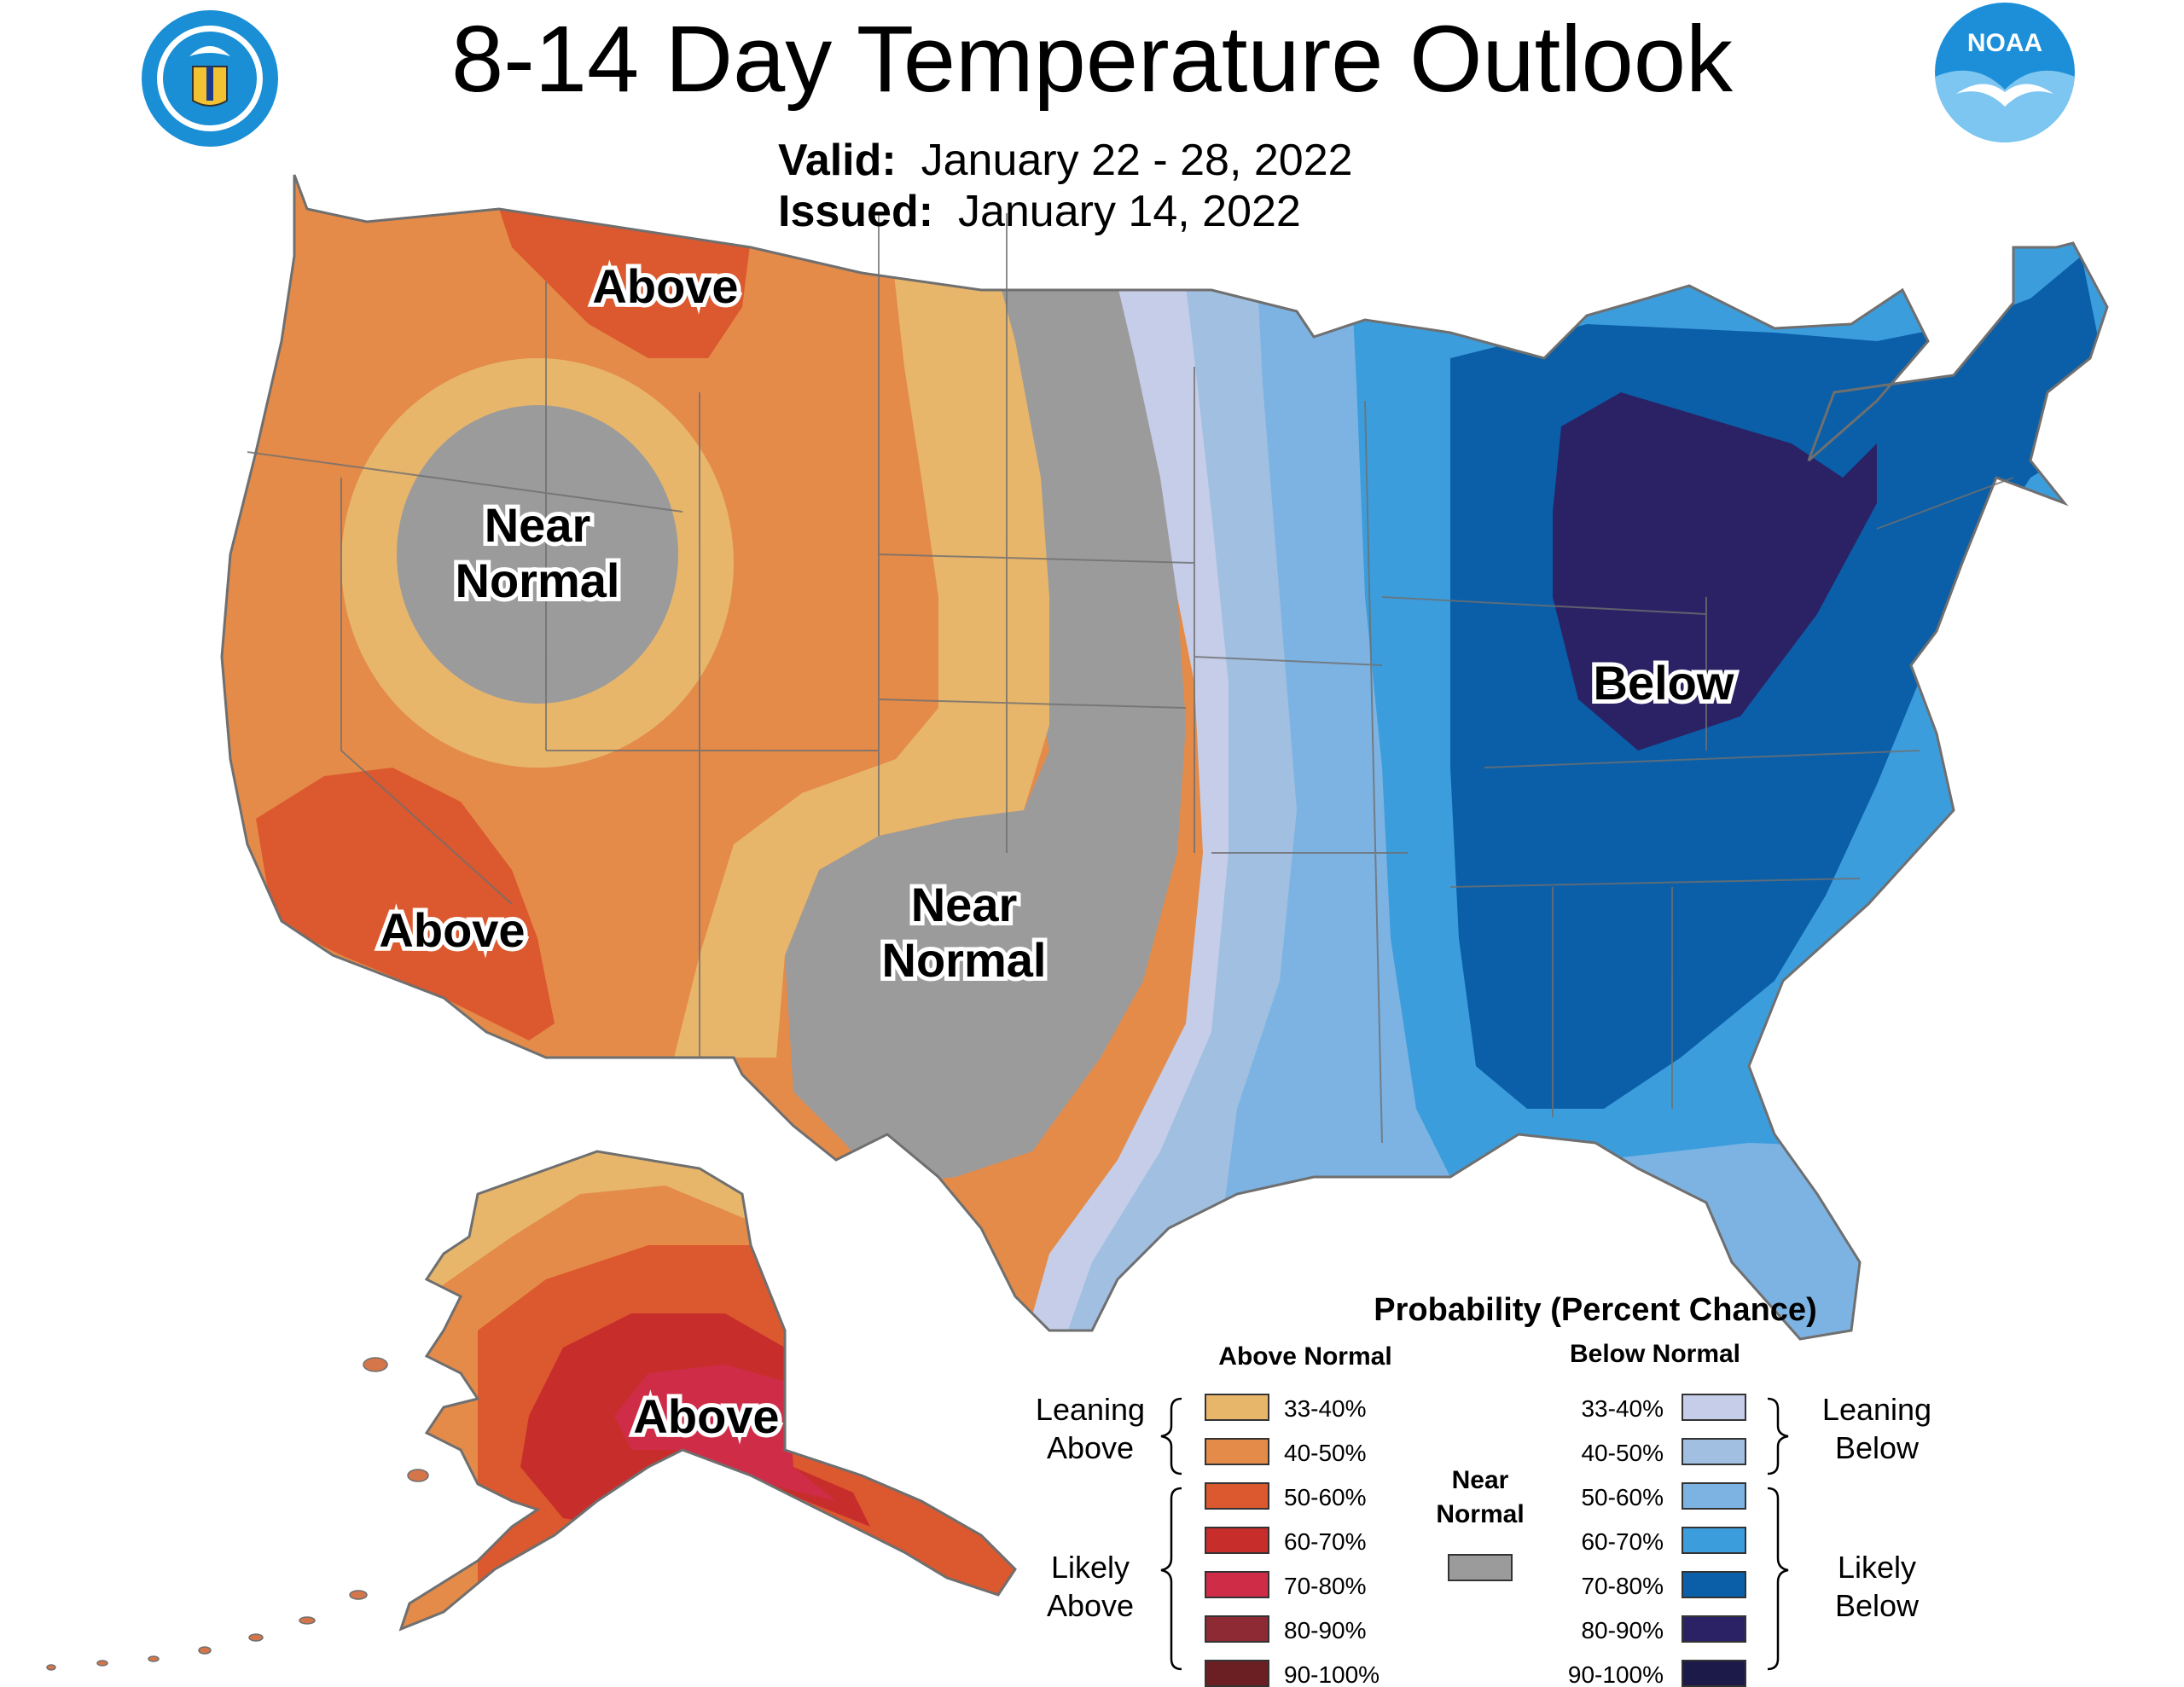 This screenshot has height=1687, width=2184. Describe the element at coordinates (1616, 1674) in the screenshot. I see `legend-below-range-6: 90-100%` at that location.